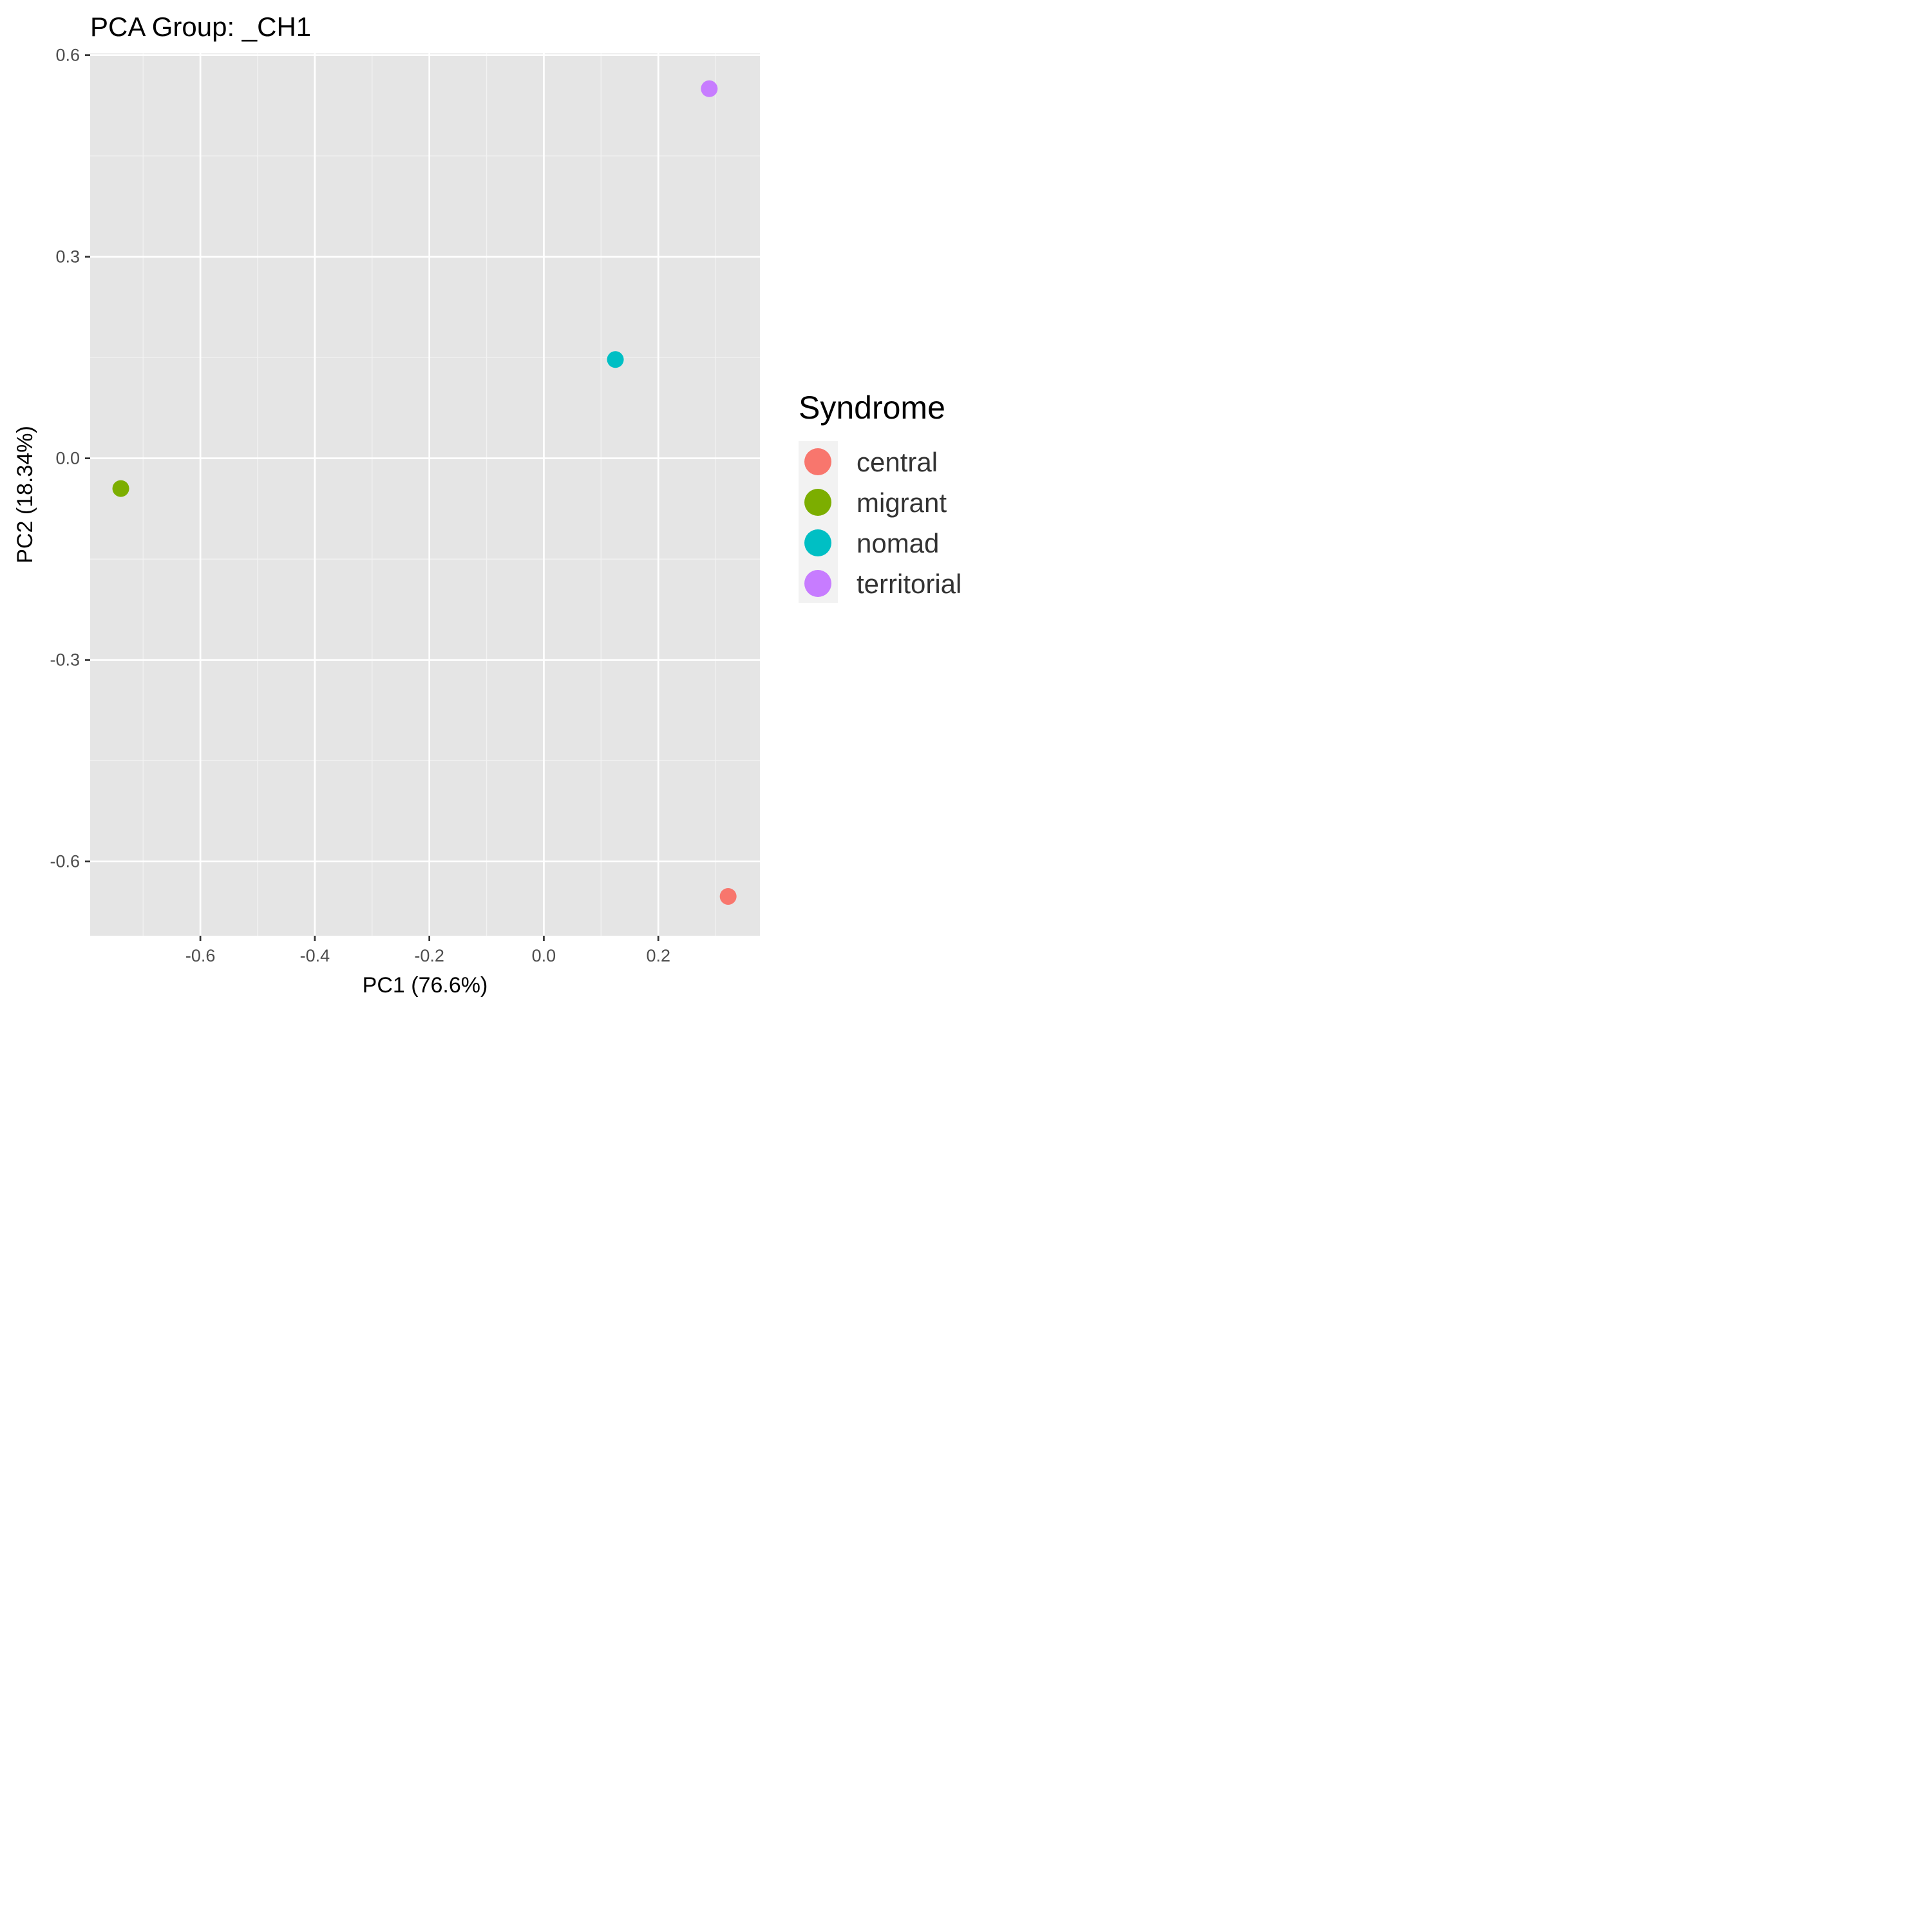 The image size is (1932, 1932). What do you see at coordinates (817, 583) in the screenshot?
I see `legend-key-territorial` at bounding box center [817, 583].